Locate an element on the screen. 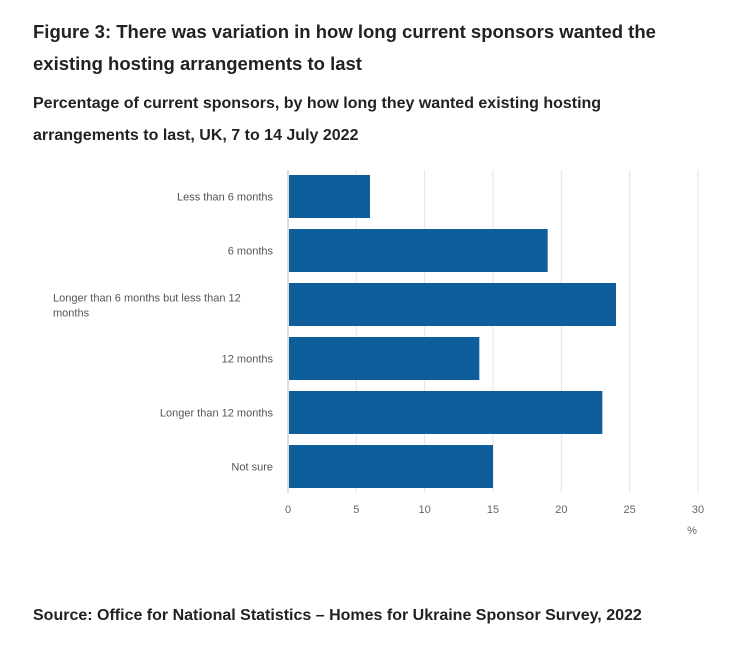 This screenshot has height=669, width=743. x-tick-label: 5 is located at coordinates (356, 510).